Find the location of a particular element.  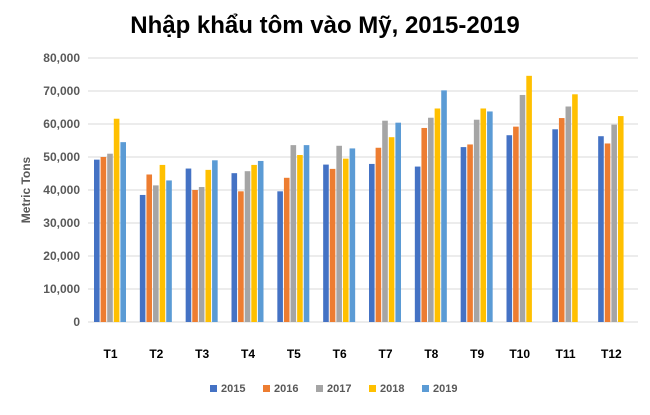

bar-2015-T8 is located at coordinates (417, 244).